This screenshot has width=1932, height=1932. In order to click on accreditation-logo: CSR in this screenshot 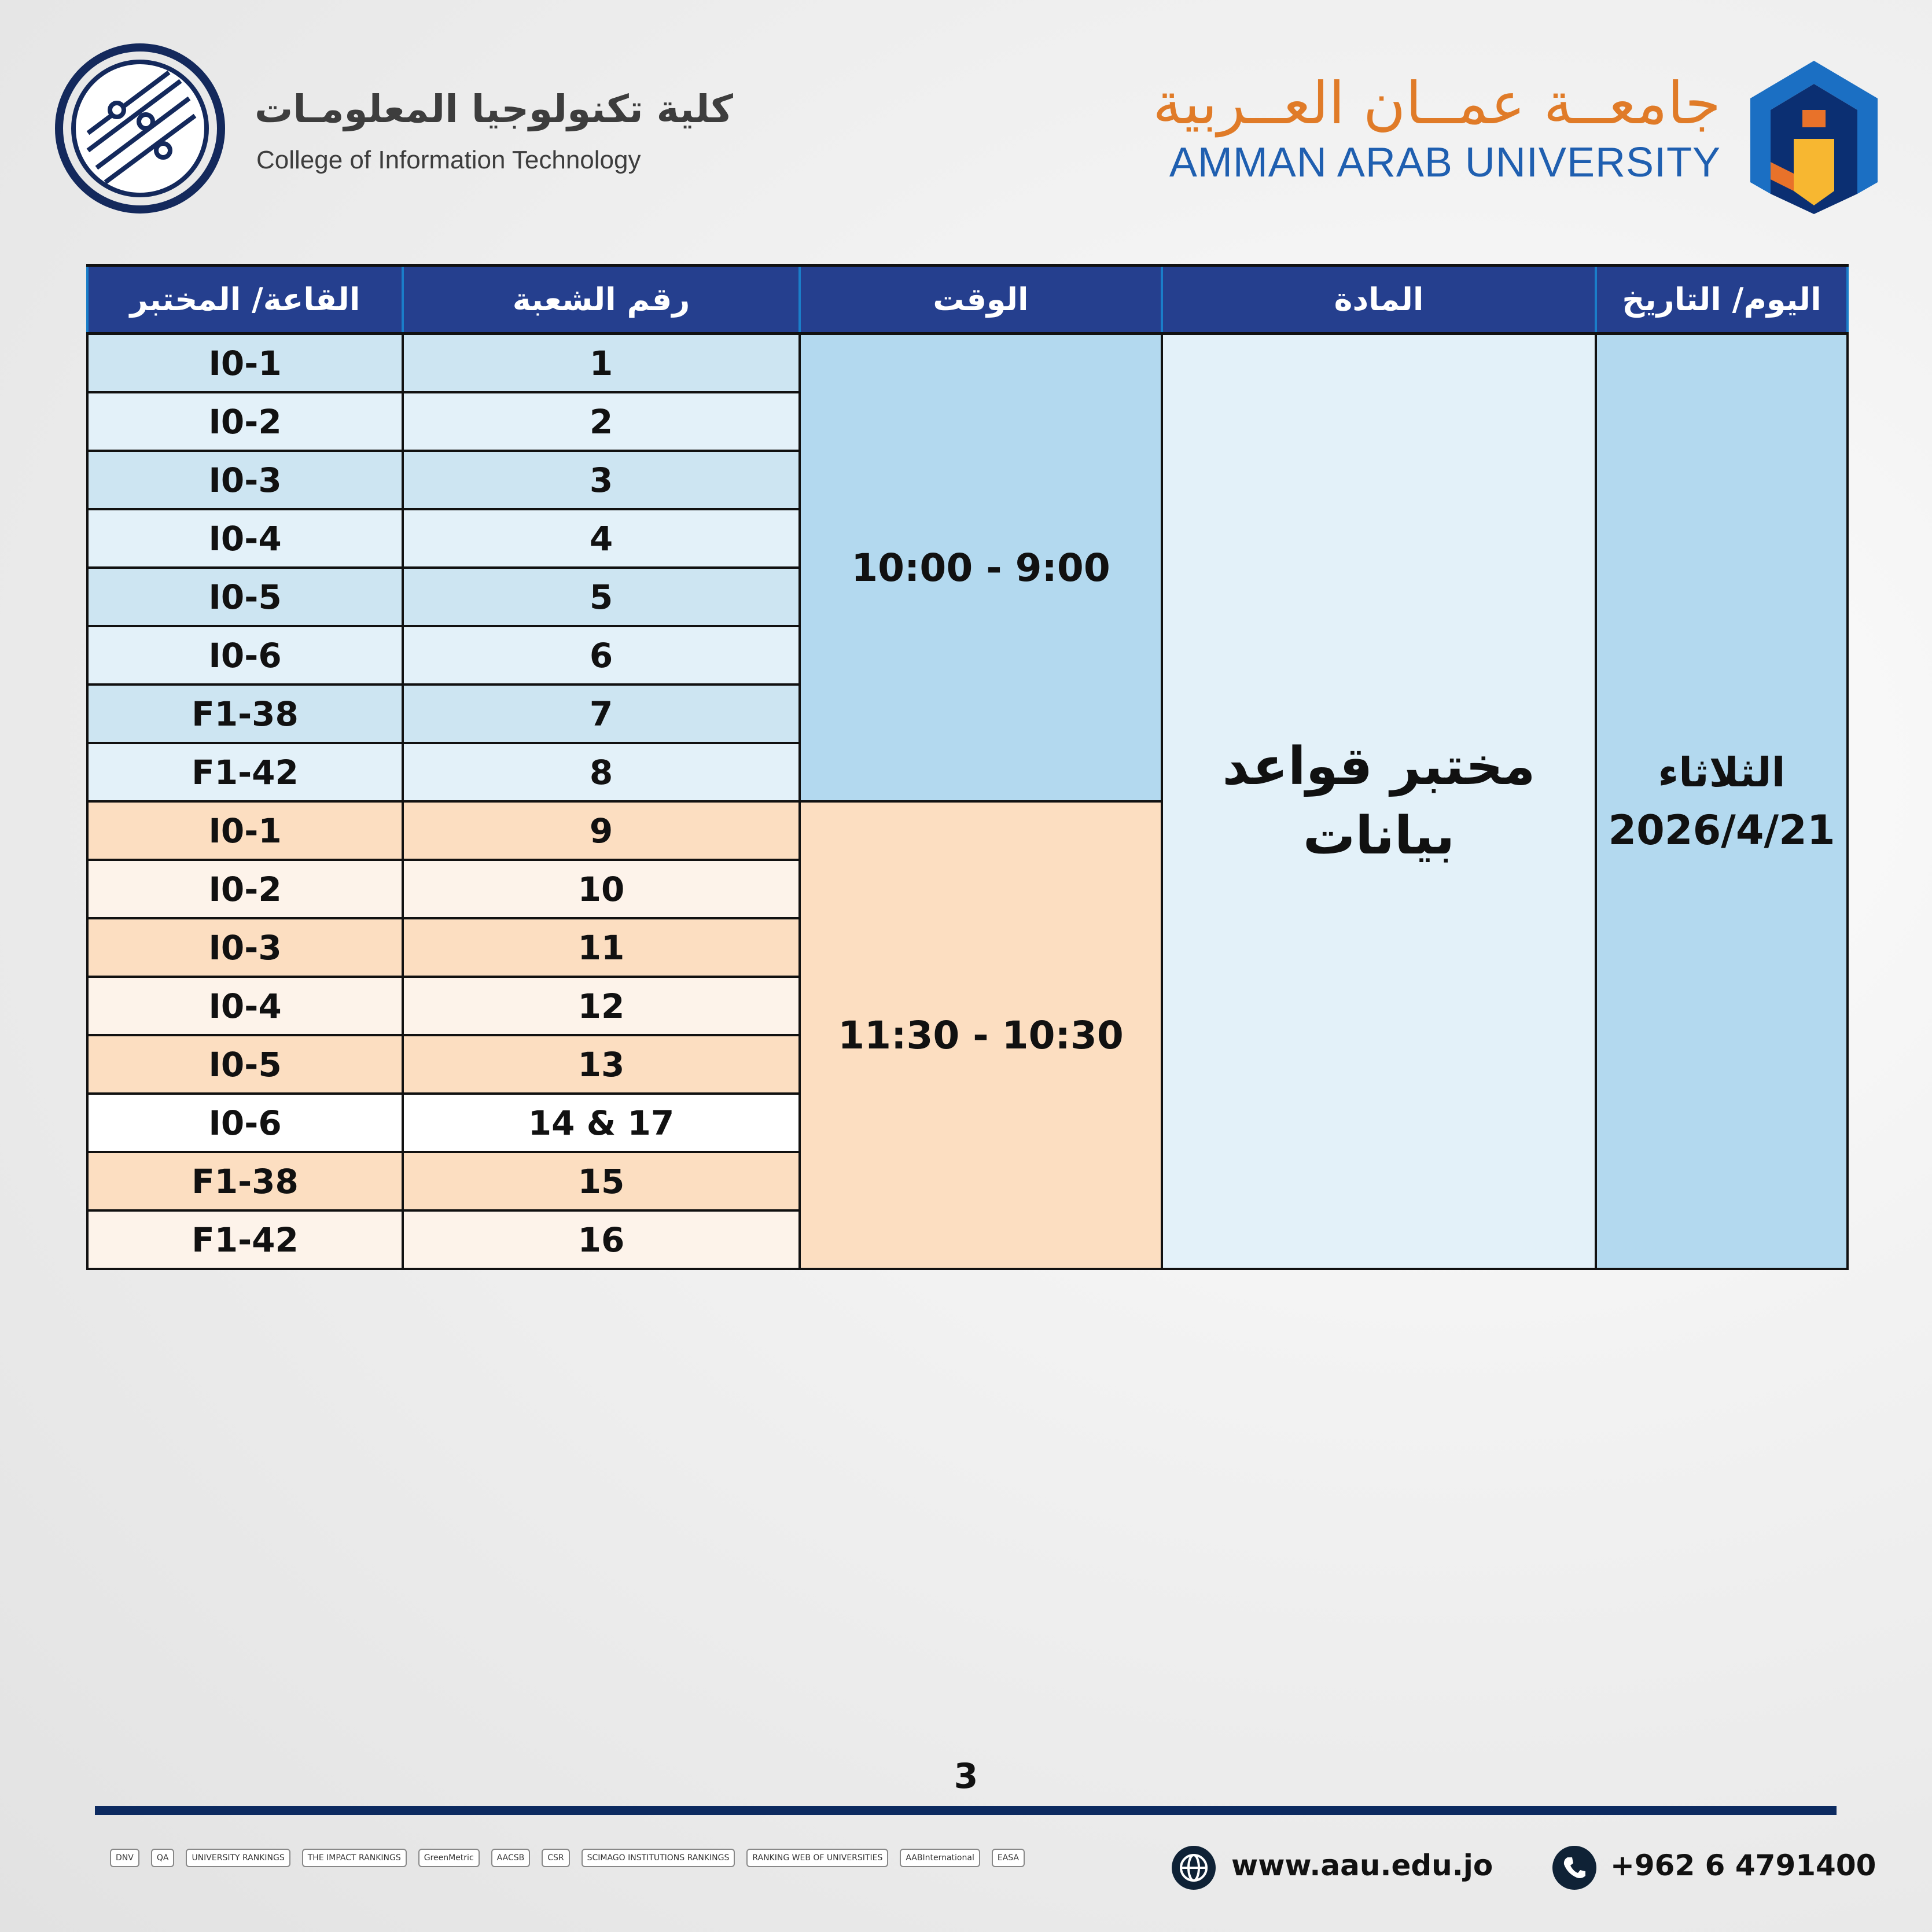, I will do `click(556, 1858)`.